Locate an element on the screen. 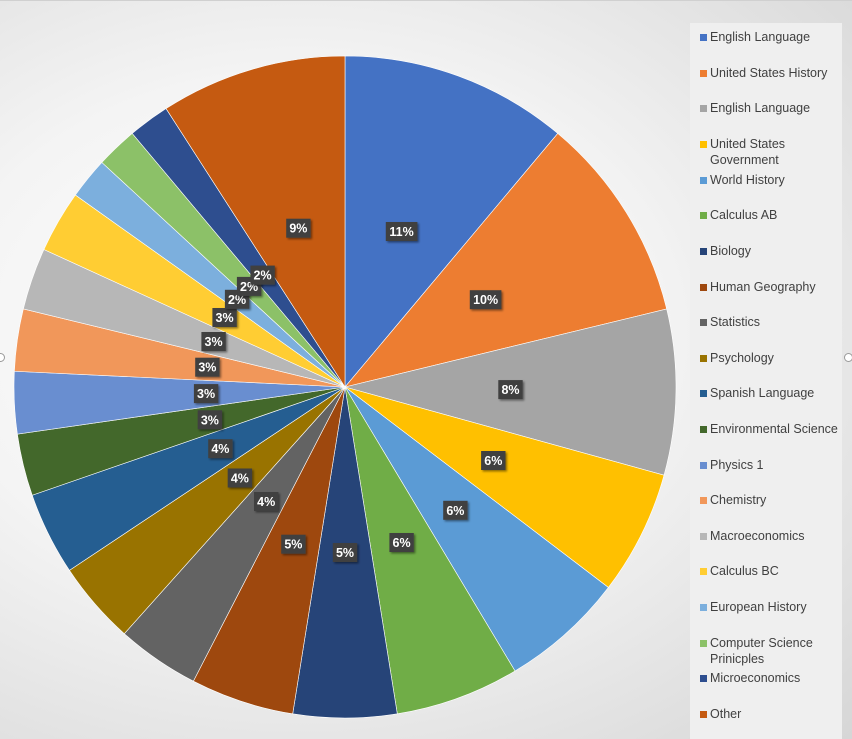  legend-label: United States History is located at coordinates (769, 73).